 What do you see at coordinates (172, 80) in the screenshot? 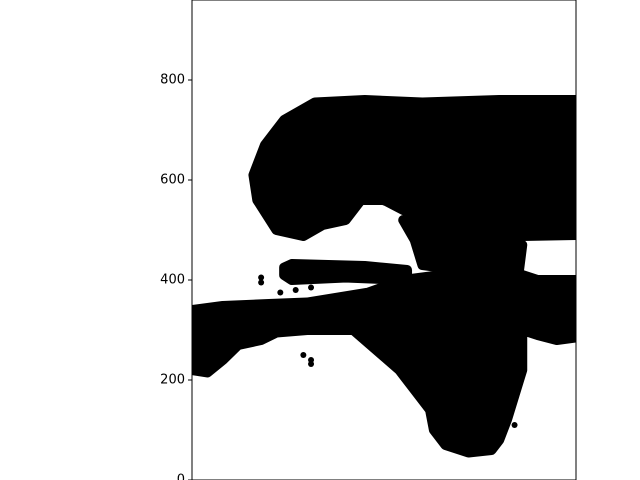
I see `y-tick-label: 800` at bounding box center [172, 80].